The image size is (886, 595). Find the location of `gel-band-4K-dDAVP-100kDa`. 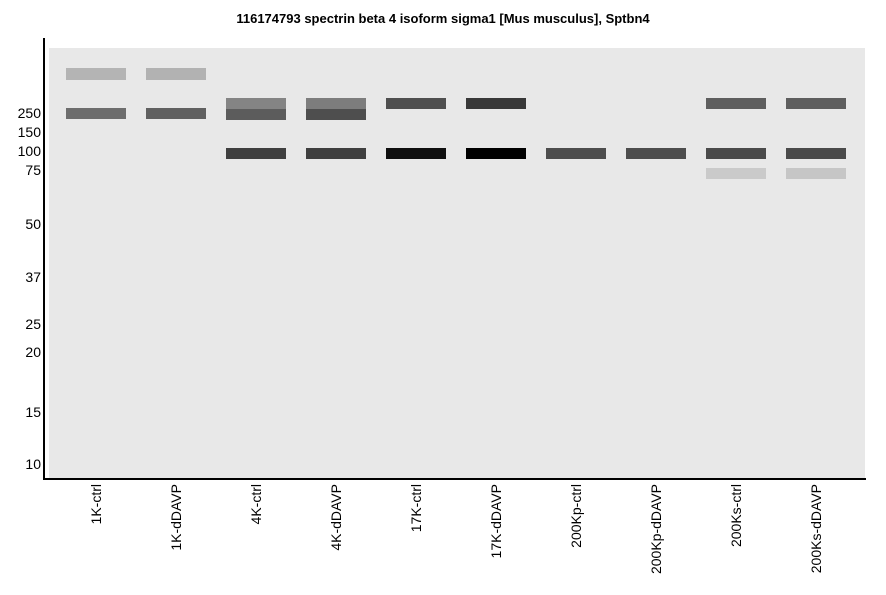

gel-band-4K-dDAVP-100kDa is located at coordinates (336, 153).